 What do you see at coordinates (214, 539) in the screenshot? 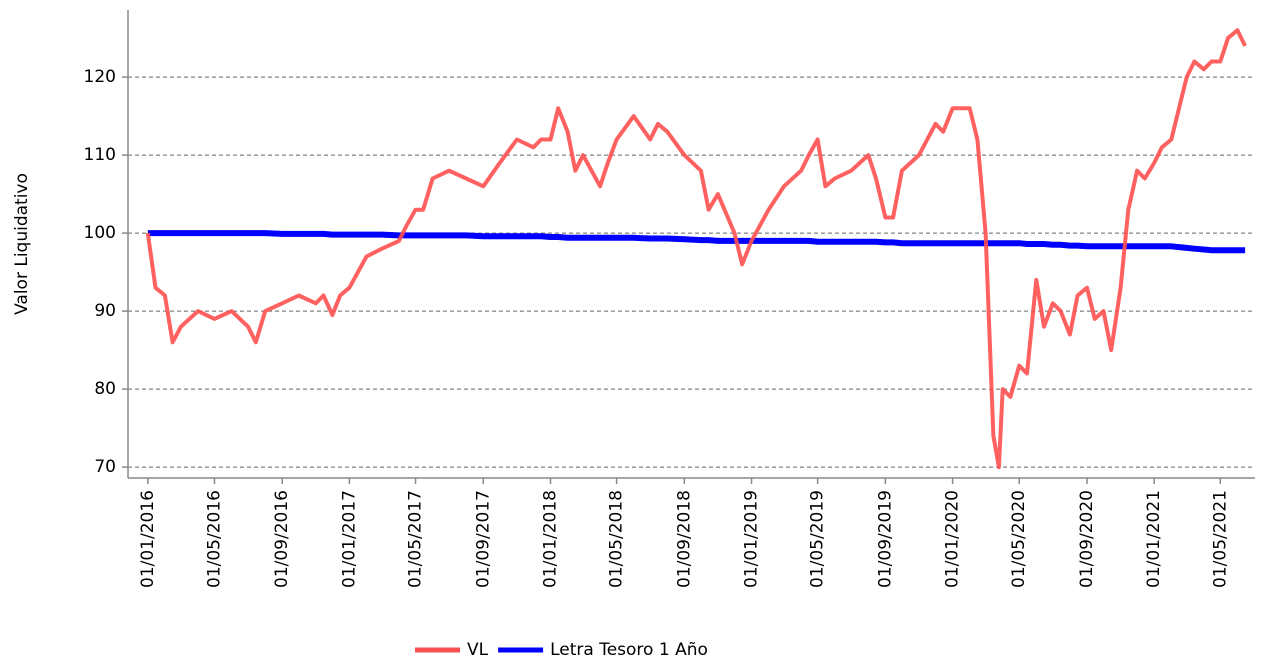
I see `x-tick-label: 01/05/2016` at bounding box center [214, 539].